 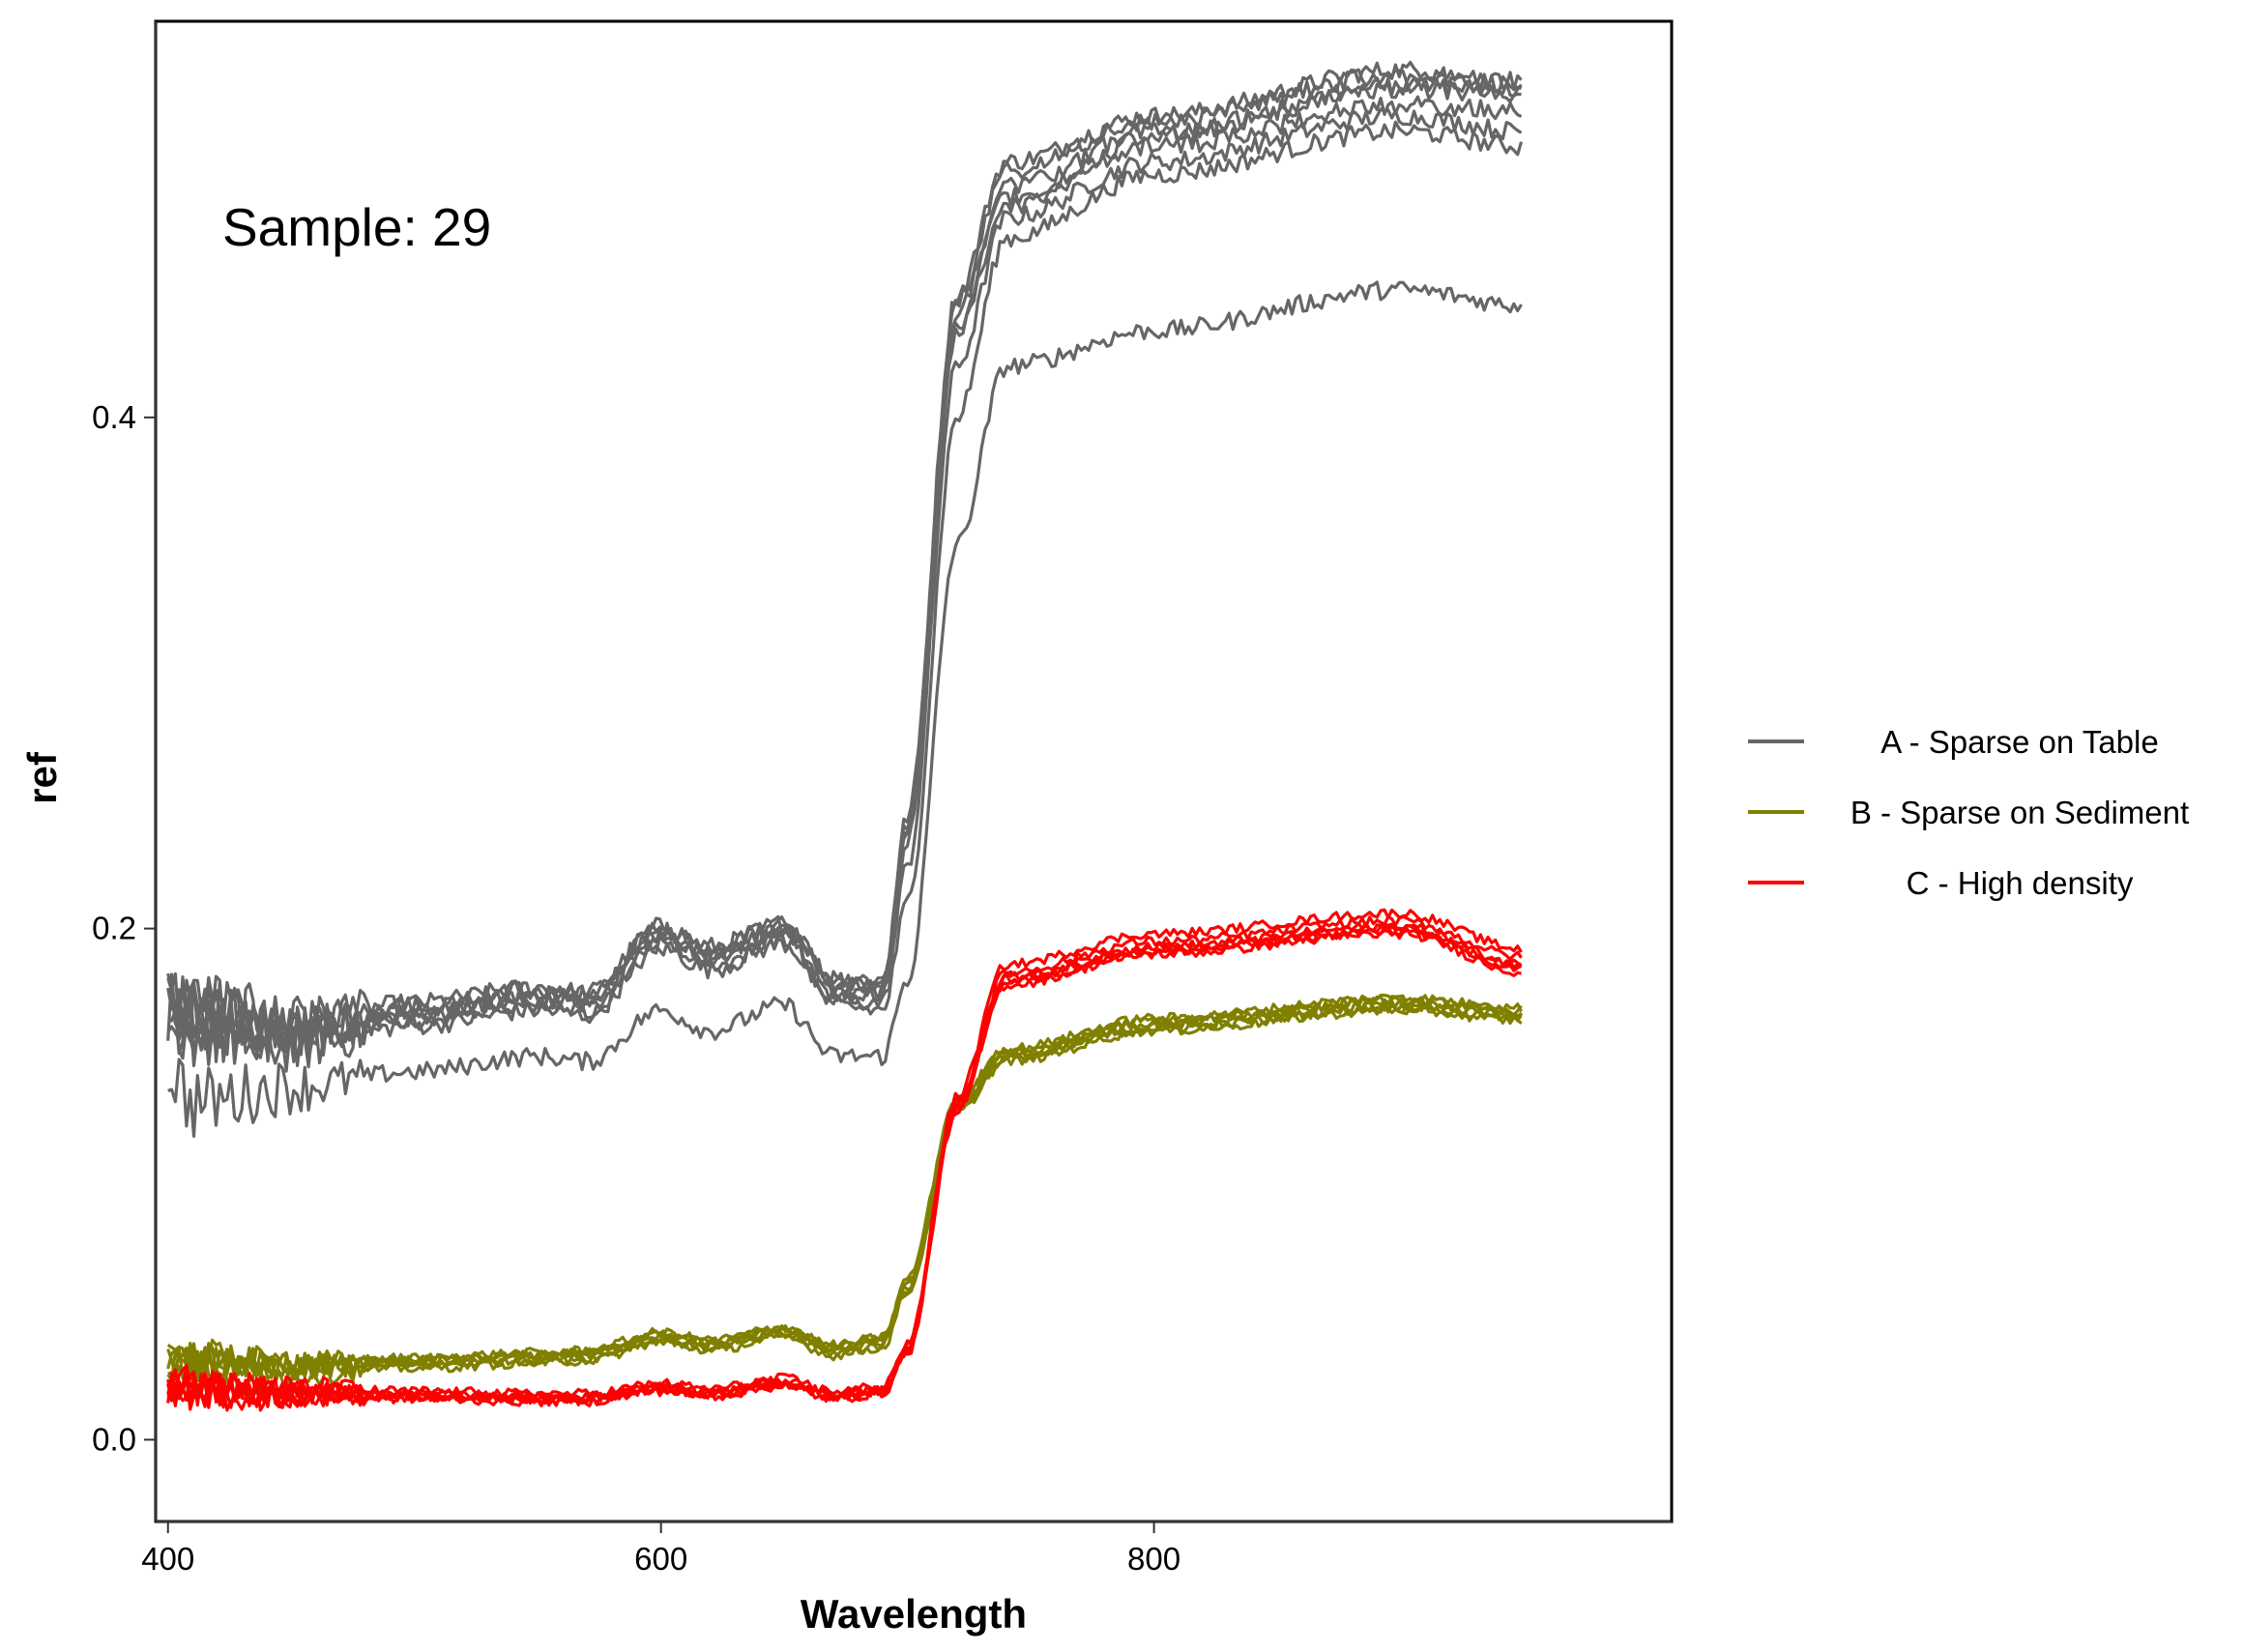 What do you see at coordinates (168, 1559) in the screenshot?
I see `x-tick-label: 400` at bounding box center [168, 1559].